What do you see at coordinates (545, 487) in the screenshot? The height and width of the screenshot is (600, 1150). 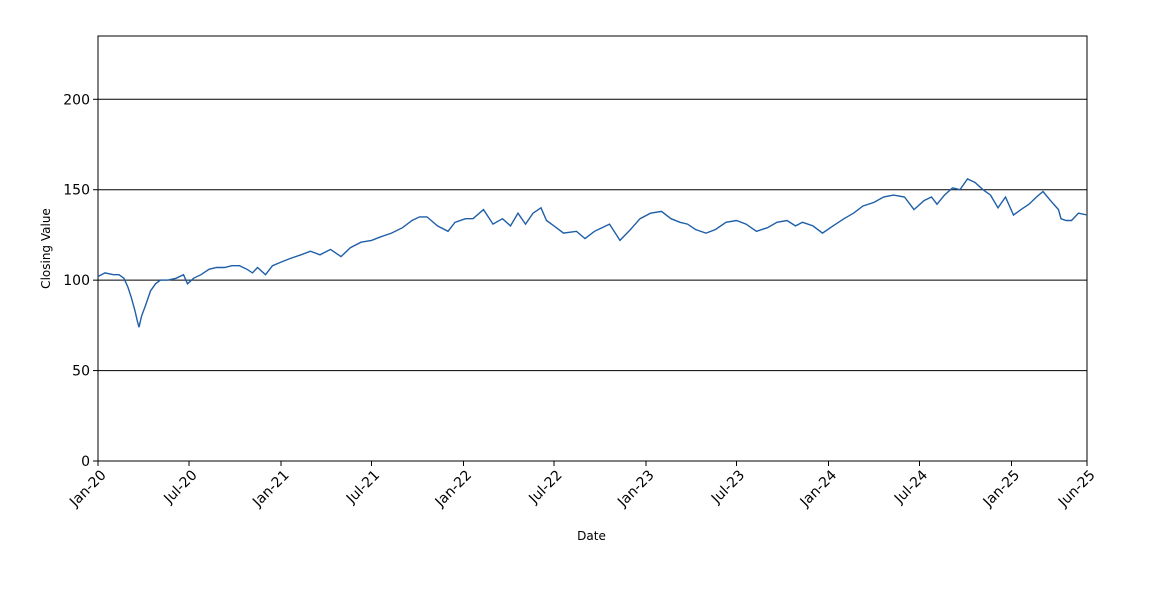 I see `x-tick-label: Jul-22` at bounding box center [545, 487].